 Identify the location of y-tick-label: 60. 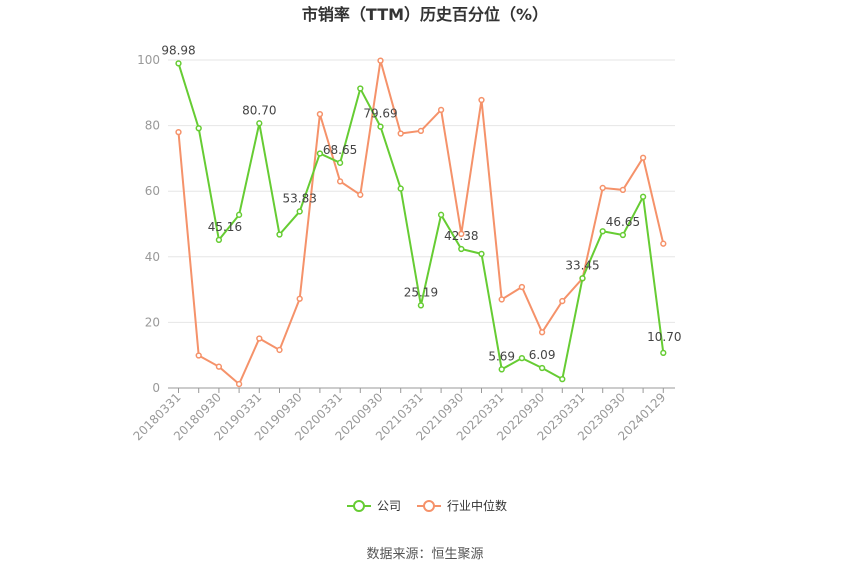
(152, 191).